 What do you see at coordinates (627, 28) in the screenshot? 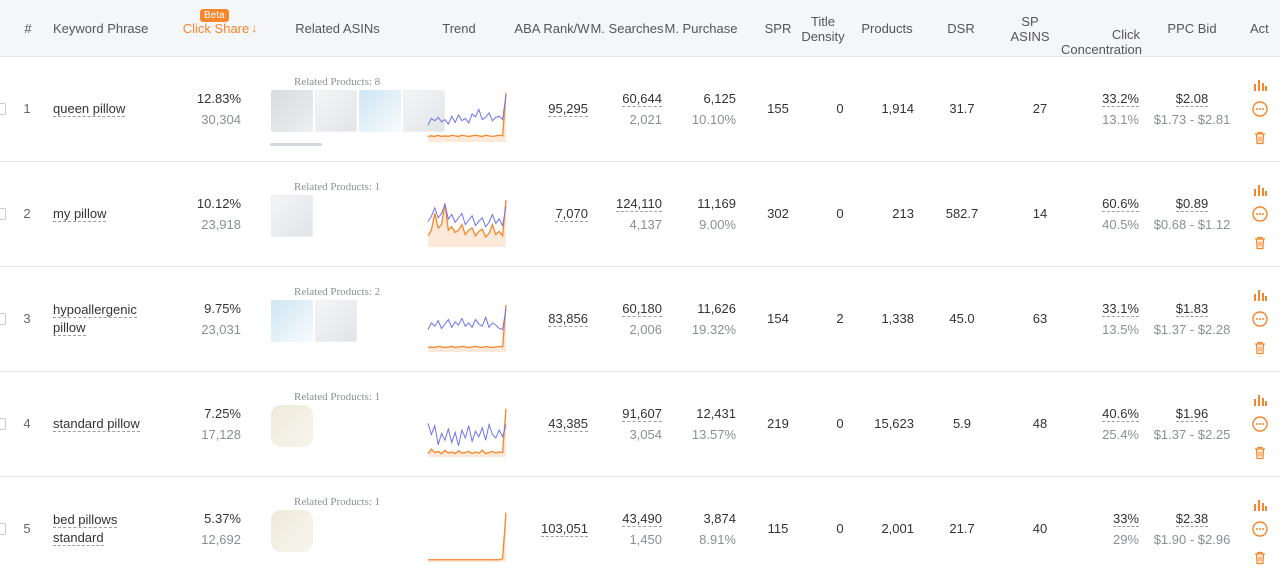
I see `col-header-searches: M. Searches` at bounding box center [627, 28].